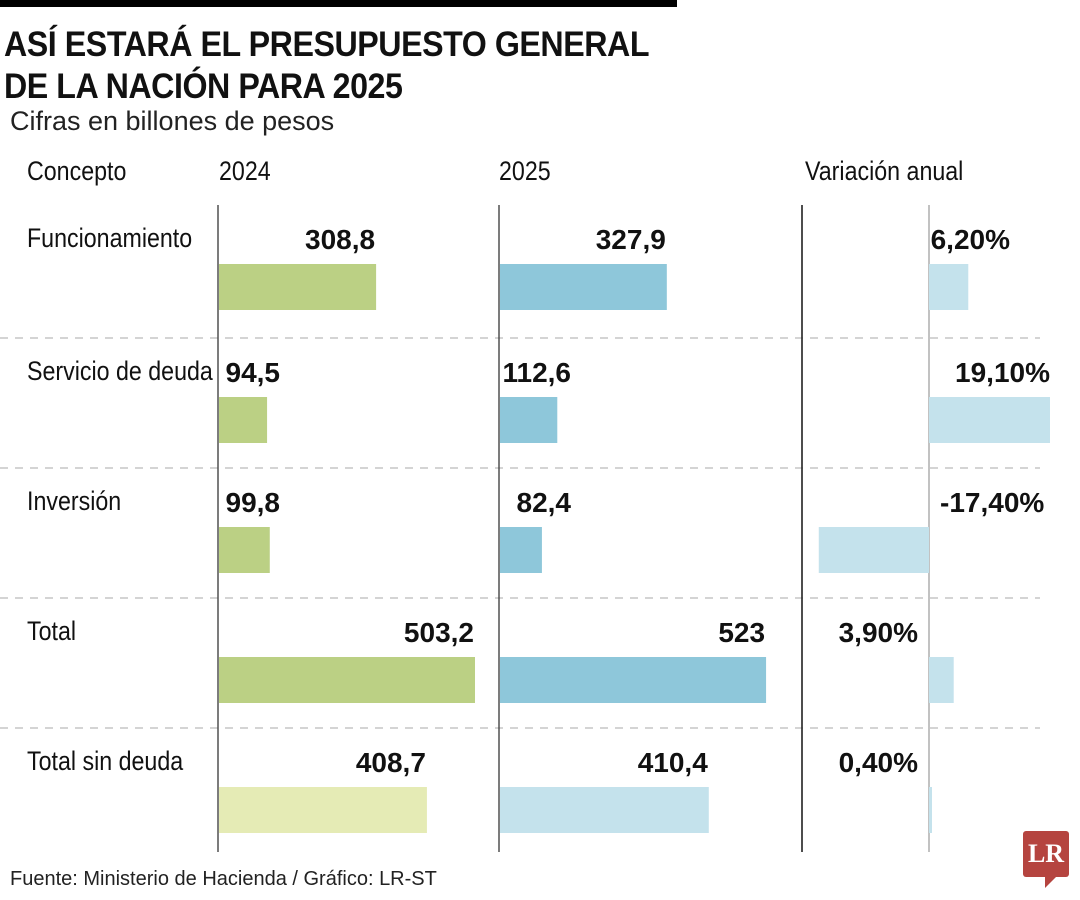  What do you see at coordinates (338, 3) in the screenshot?
I see `top-rule` at bounding box center [338, 3].